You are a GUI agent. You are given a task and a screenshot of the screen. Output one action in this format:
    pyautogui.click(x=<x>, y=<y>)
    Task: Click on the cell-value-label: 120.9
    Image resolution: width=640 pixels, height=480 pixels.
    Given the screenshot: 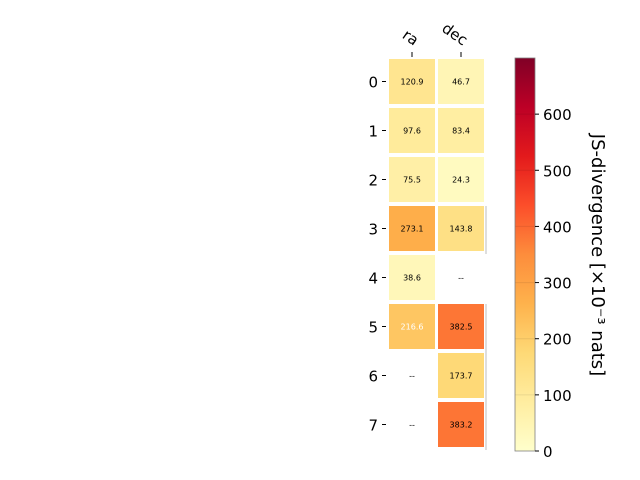 What is the action you would take?
    pyautogui.click(x=412, y=82)
    